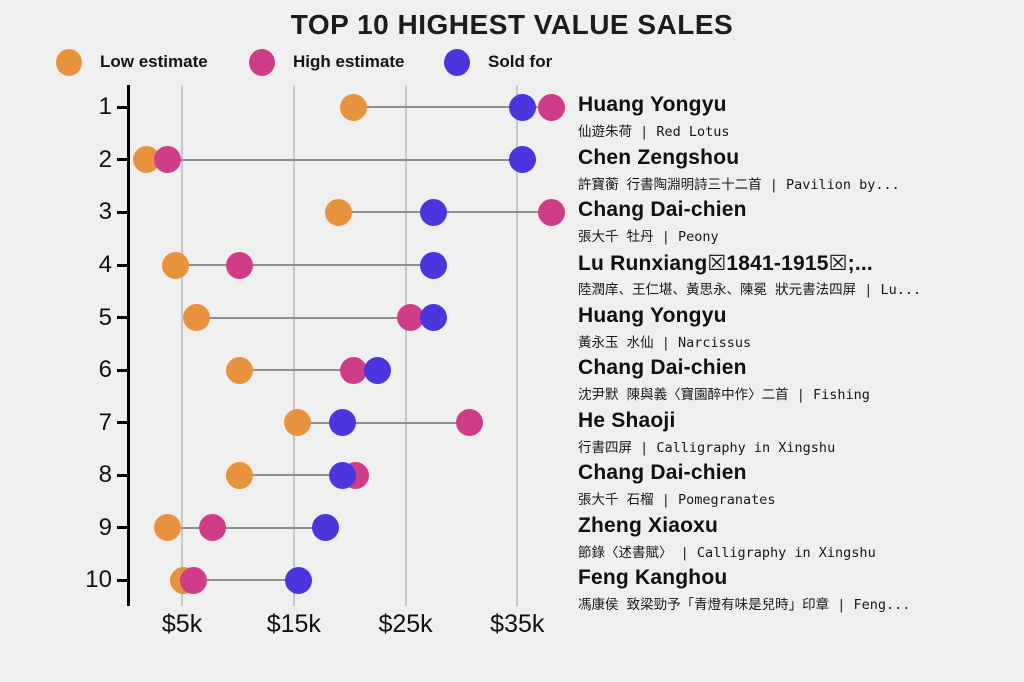  Describe the element at coordinates (69, 62) in the screenshot. I see `low-legend-dot-icon` at that location.